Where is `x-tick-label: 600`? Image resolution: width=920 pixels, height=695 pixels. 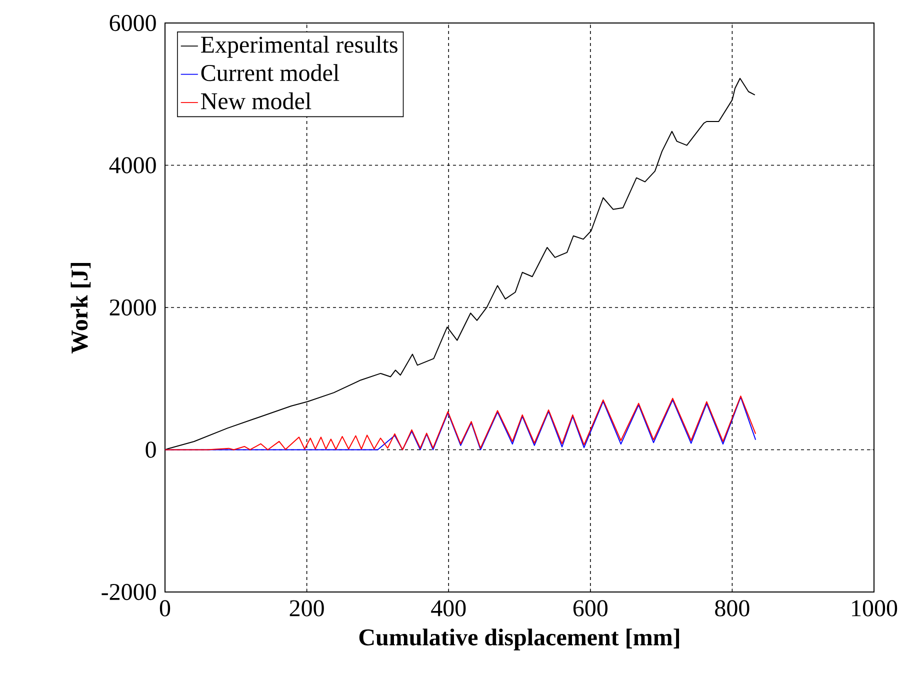
x-tick-label: 600 is located at coordinates (590, 608).